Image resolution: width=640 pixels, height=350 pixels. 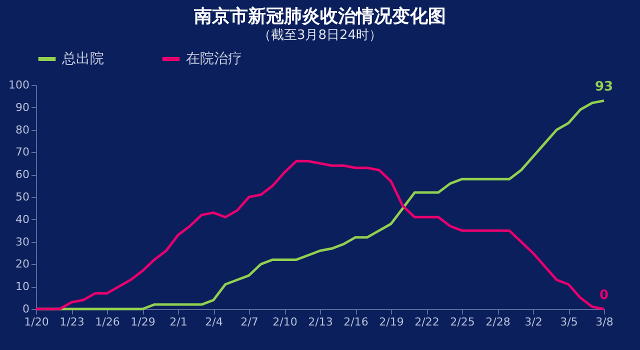 What do you see at coordinates (23, 129) in the screenshot?
I see `y-tick-label: 80` at bounding box center [23, 129].